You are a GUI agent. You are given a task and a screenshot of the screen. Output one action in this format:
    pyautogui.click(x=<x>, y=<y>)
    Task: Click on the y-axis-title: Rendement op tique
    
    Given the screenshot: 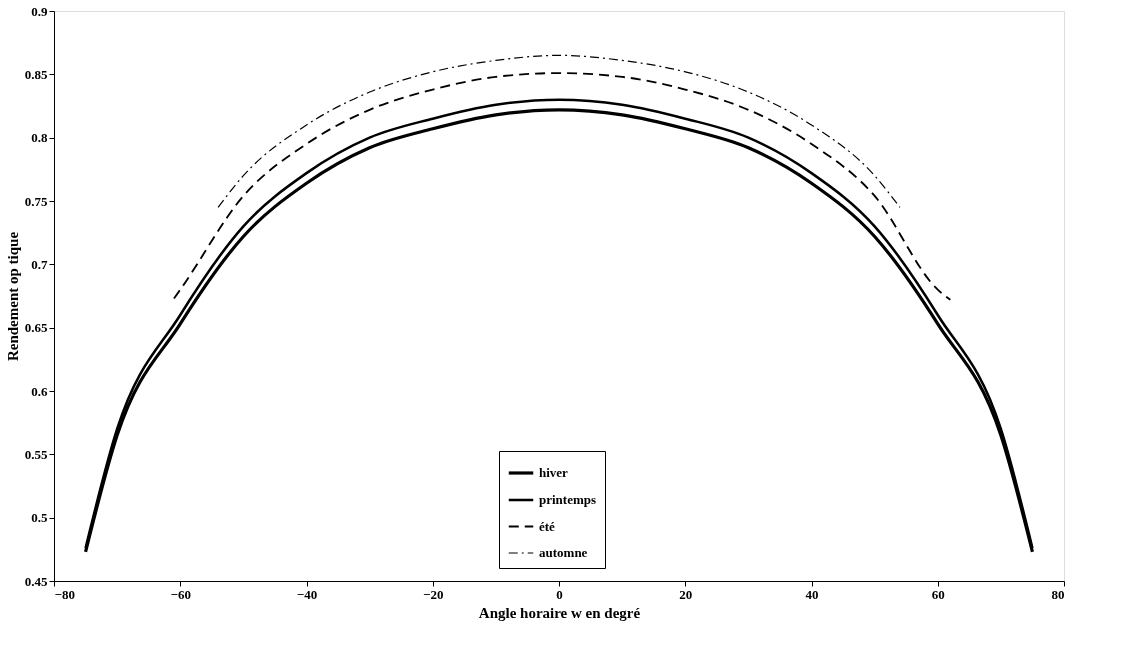 What is the action you would take?
    pyautogui.click(x=12, y=296)
    